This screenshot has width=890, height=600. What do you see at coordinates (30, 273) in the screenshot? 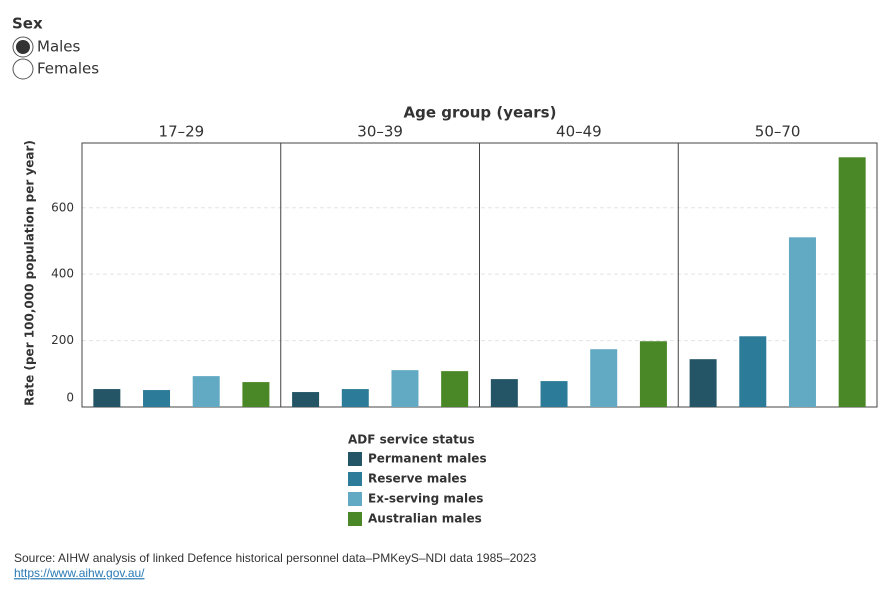
I see `y-axis-label: Rate (per 100,000 population per year)` at bounding box center [30, 273].